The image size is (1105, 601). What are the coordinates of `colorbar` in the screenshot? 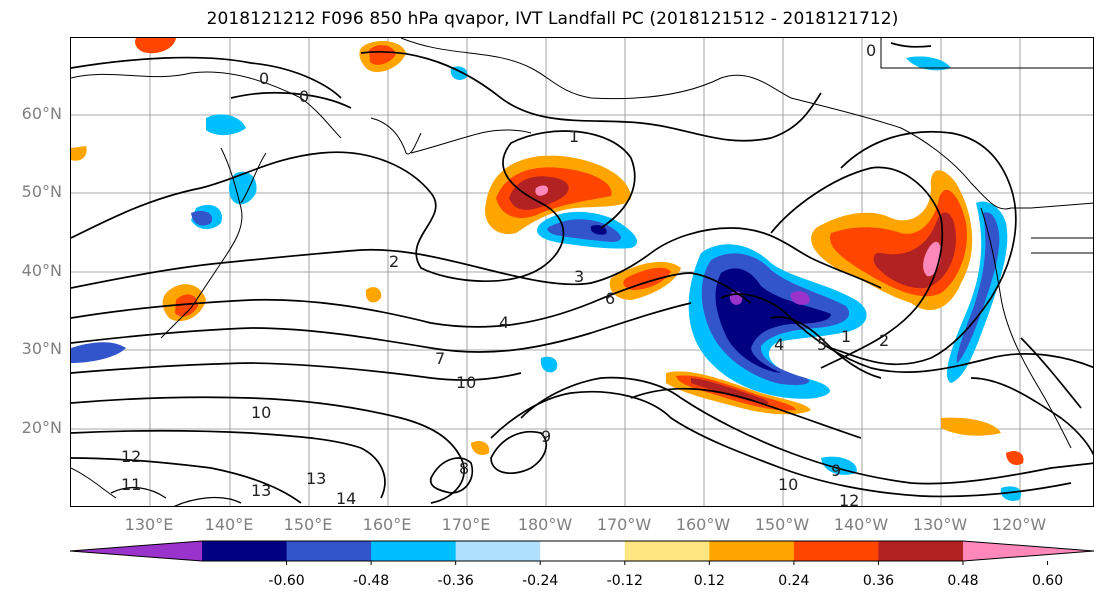 It's located at (582, 552).